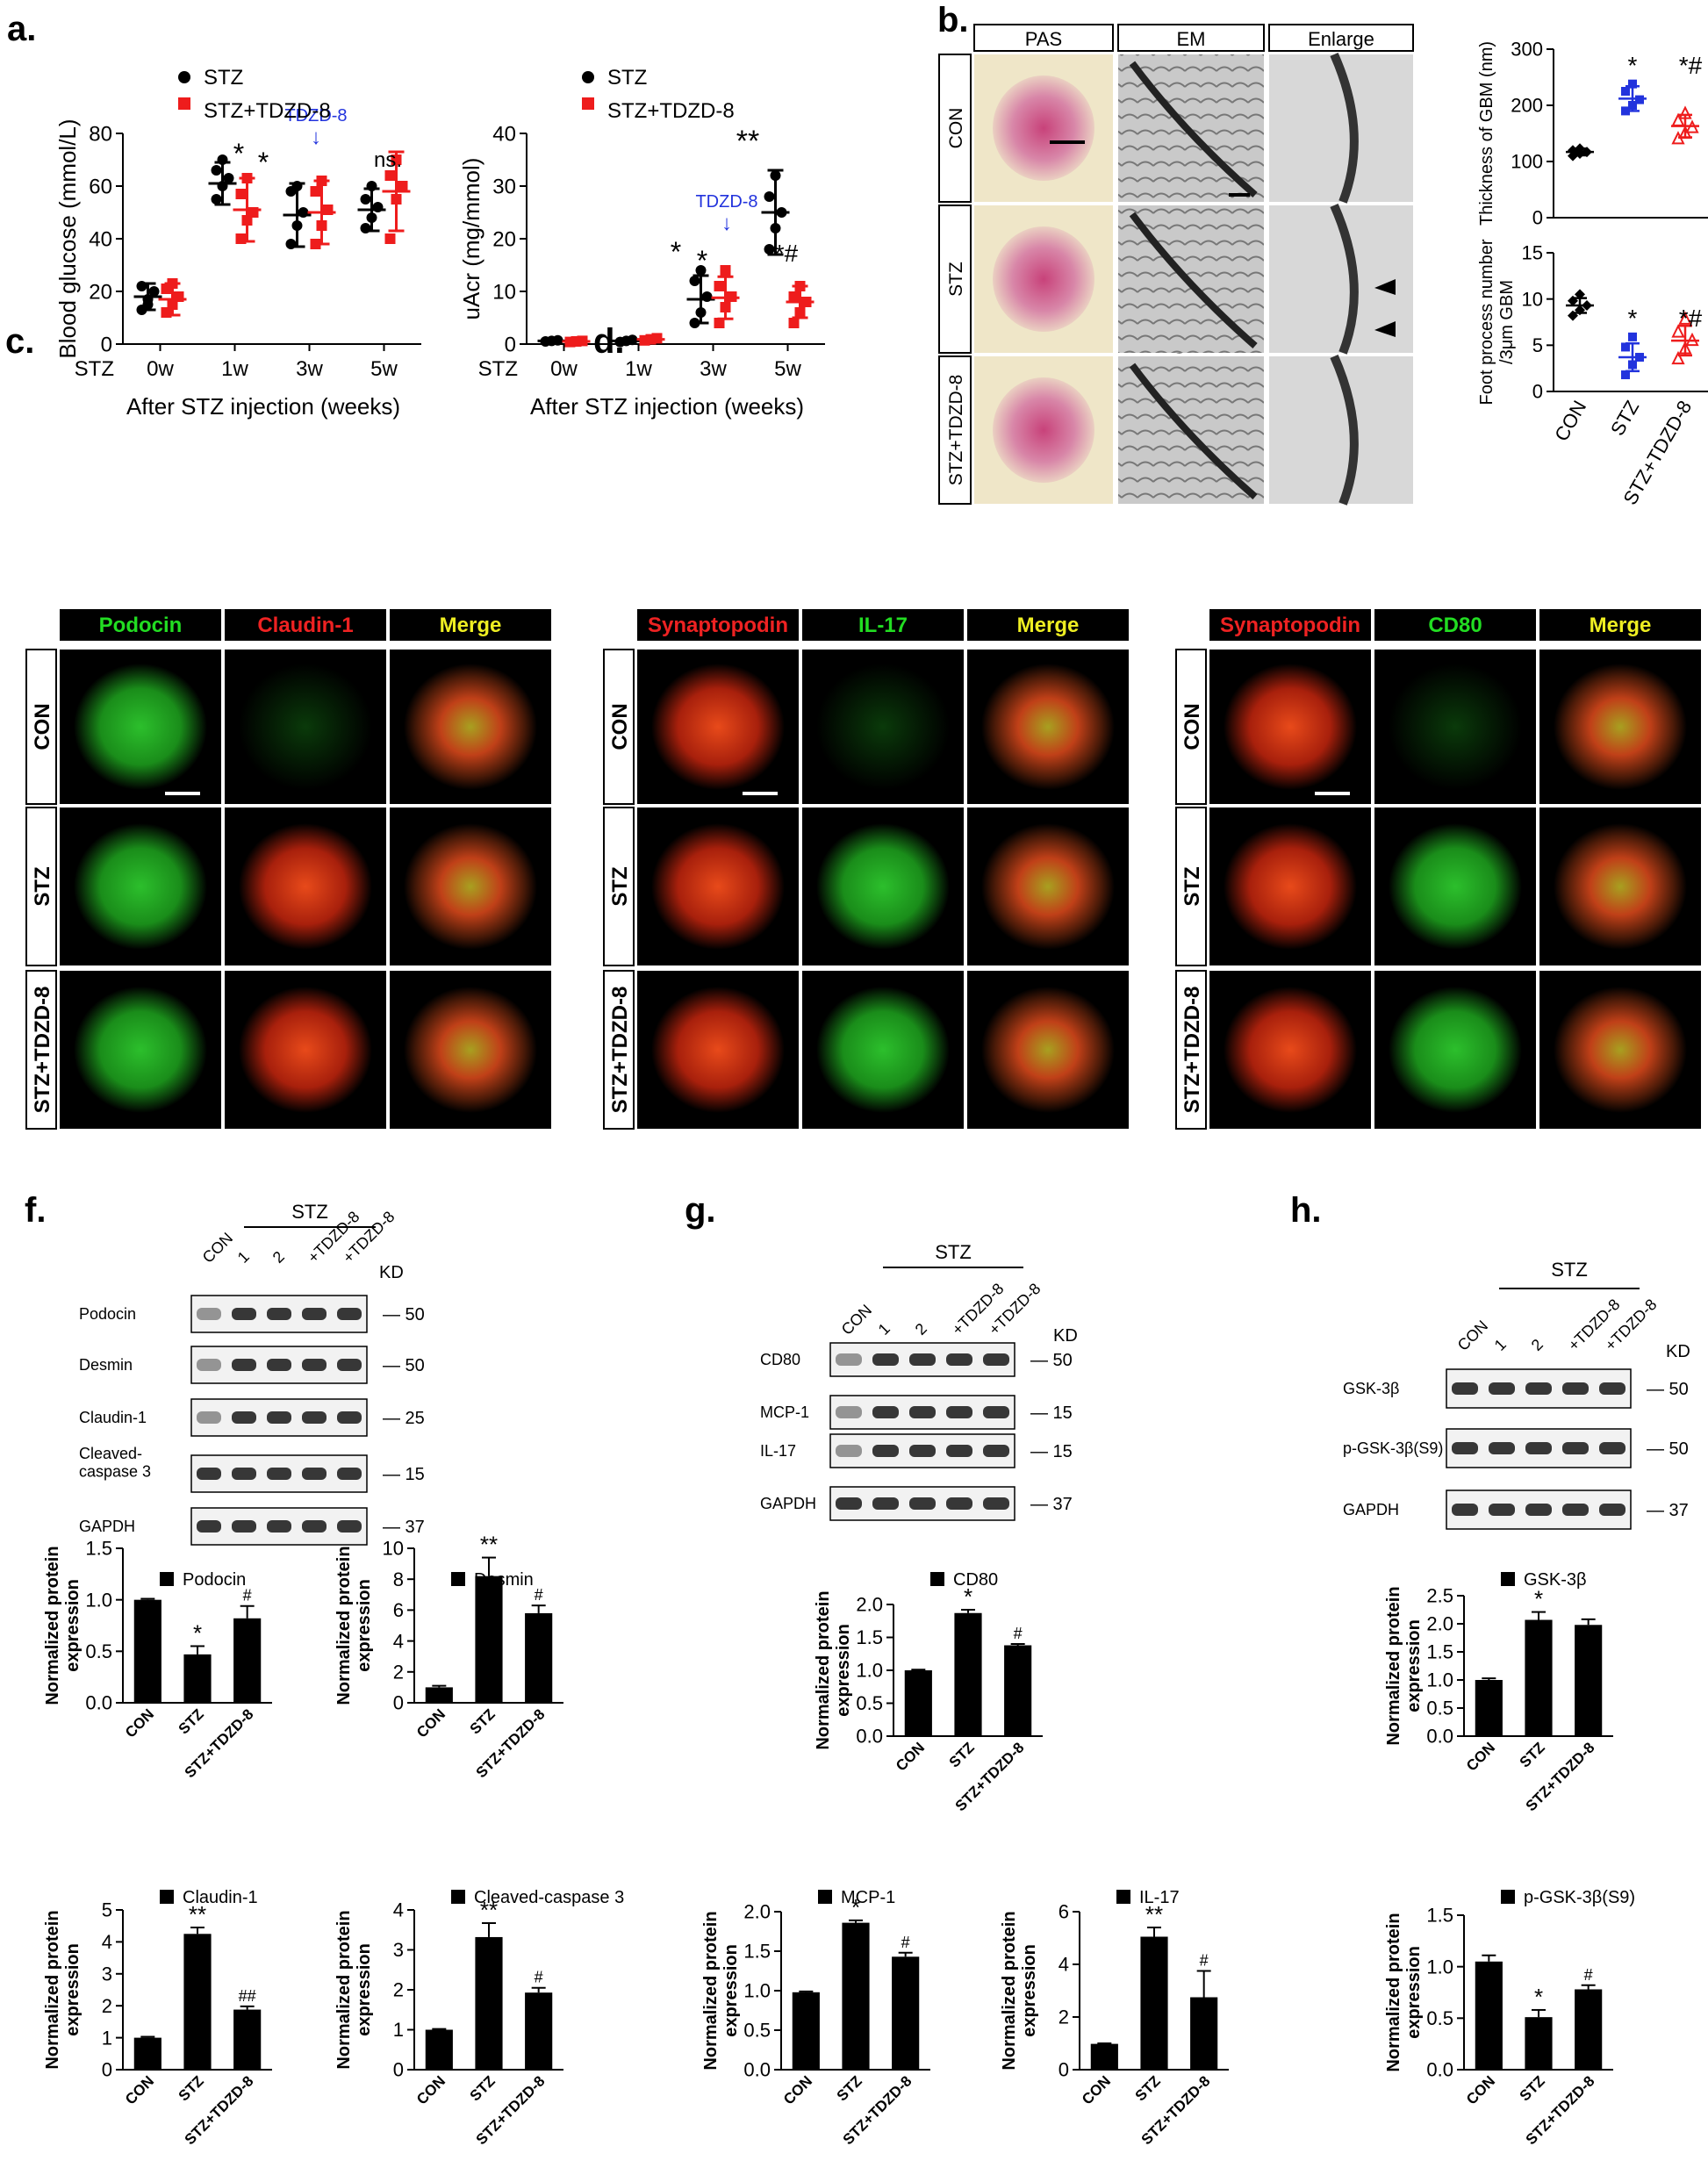  I want to click on blot-row-label: Cleaved-caspase 3, so click(115, 1463).